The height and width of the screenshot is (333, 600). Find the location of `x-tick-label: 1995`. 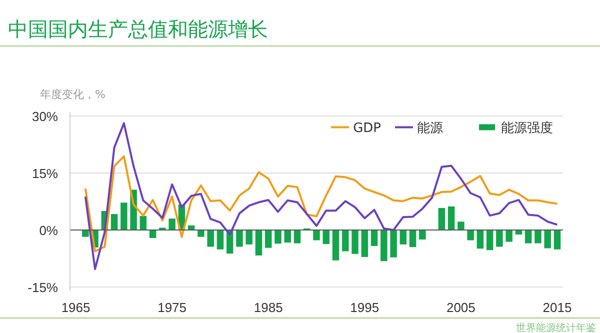

x-tick-label: 1995 is located at coordinates (365, 307).